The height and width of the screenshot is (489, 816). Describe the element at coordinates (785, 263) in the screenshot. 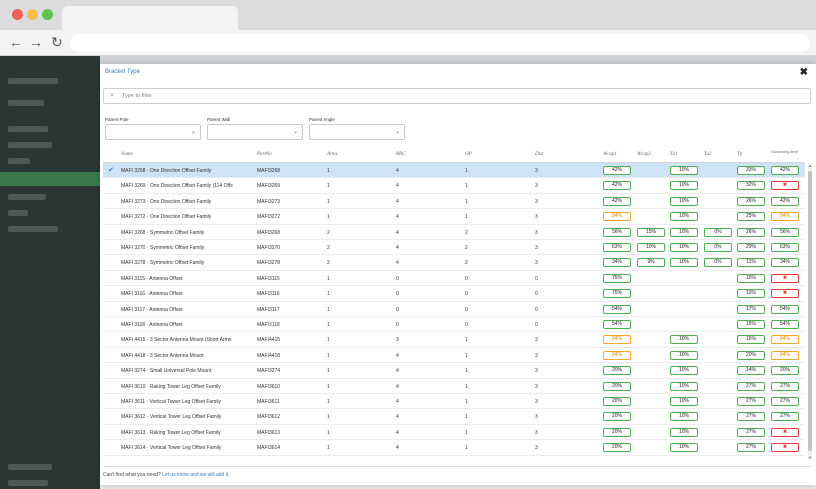

I see `badge-governing-limit: 34%` at that location.